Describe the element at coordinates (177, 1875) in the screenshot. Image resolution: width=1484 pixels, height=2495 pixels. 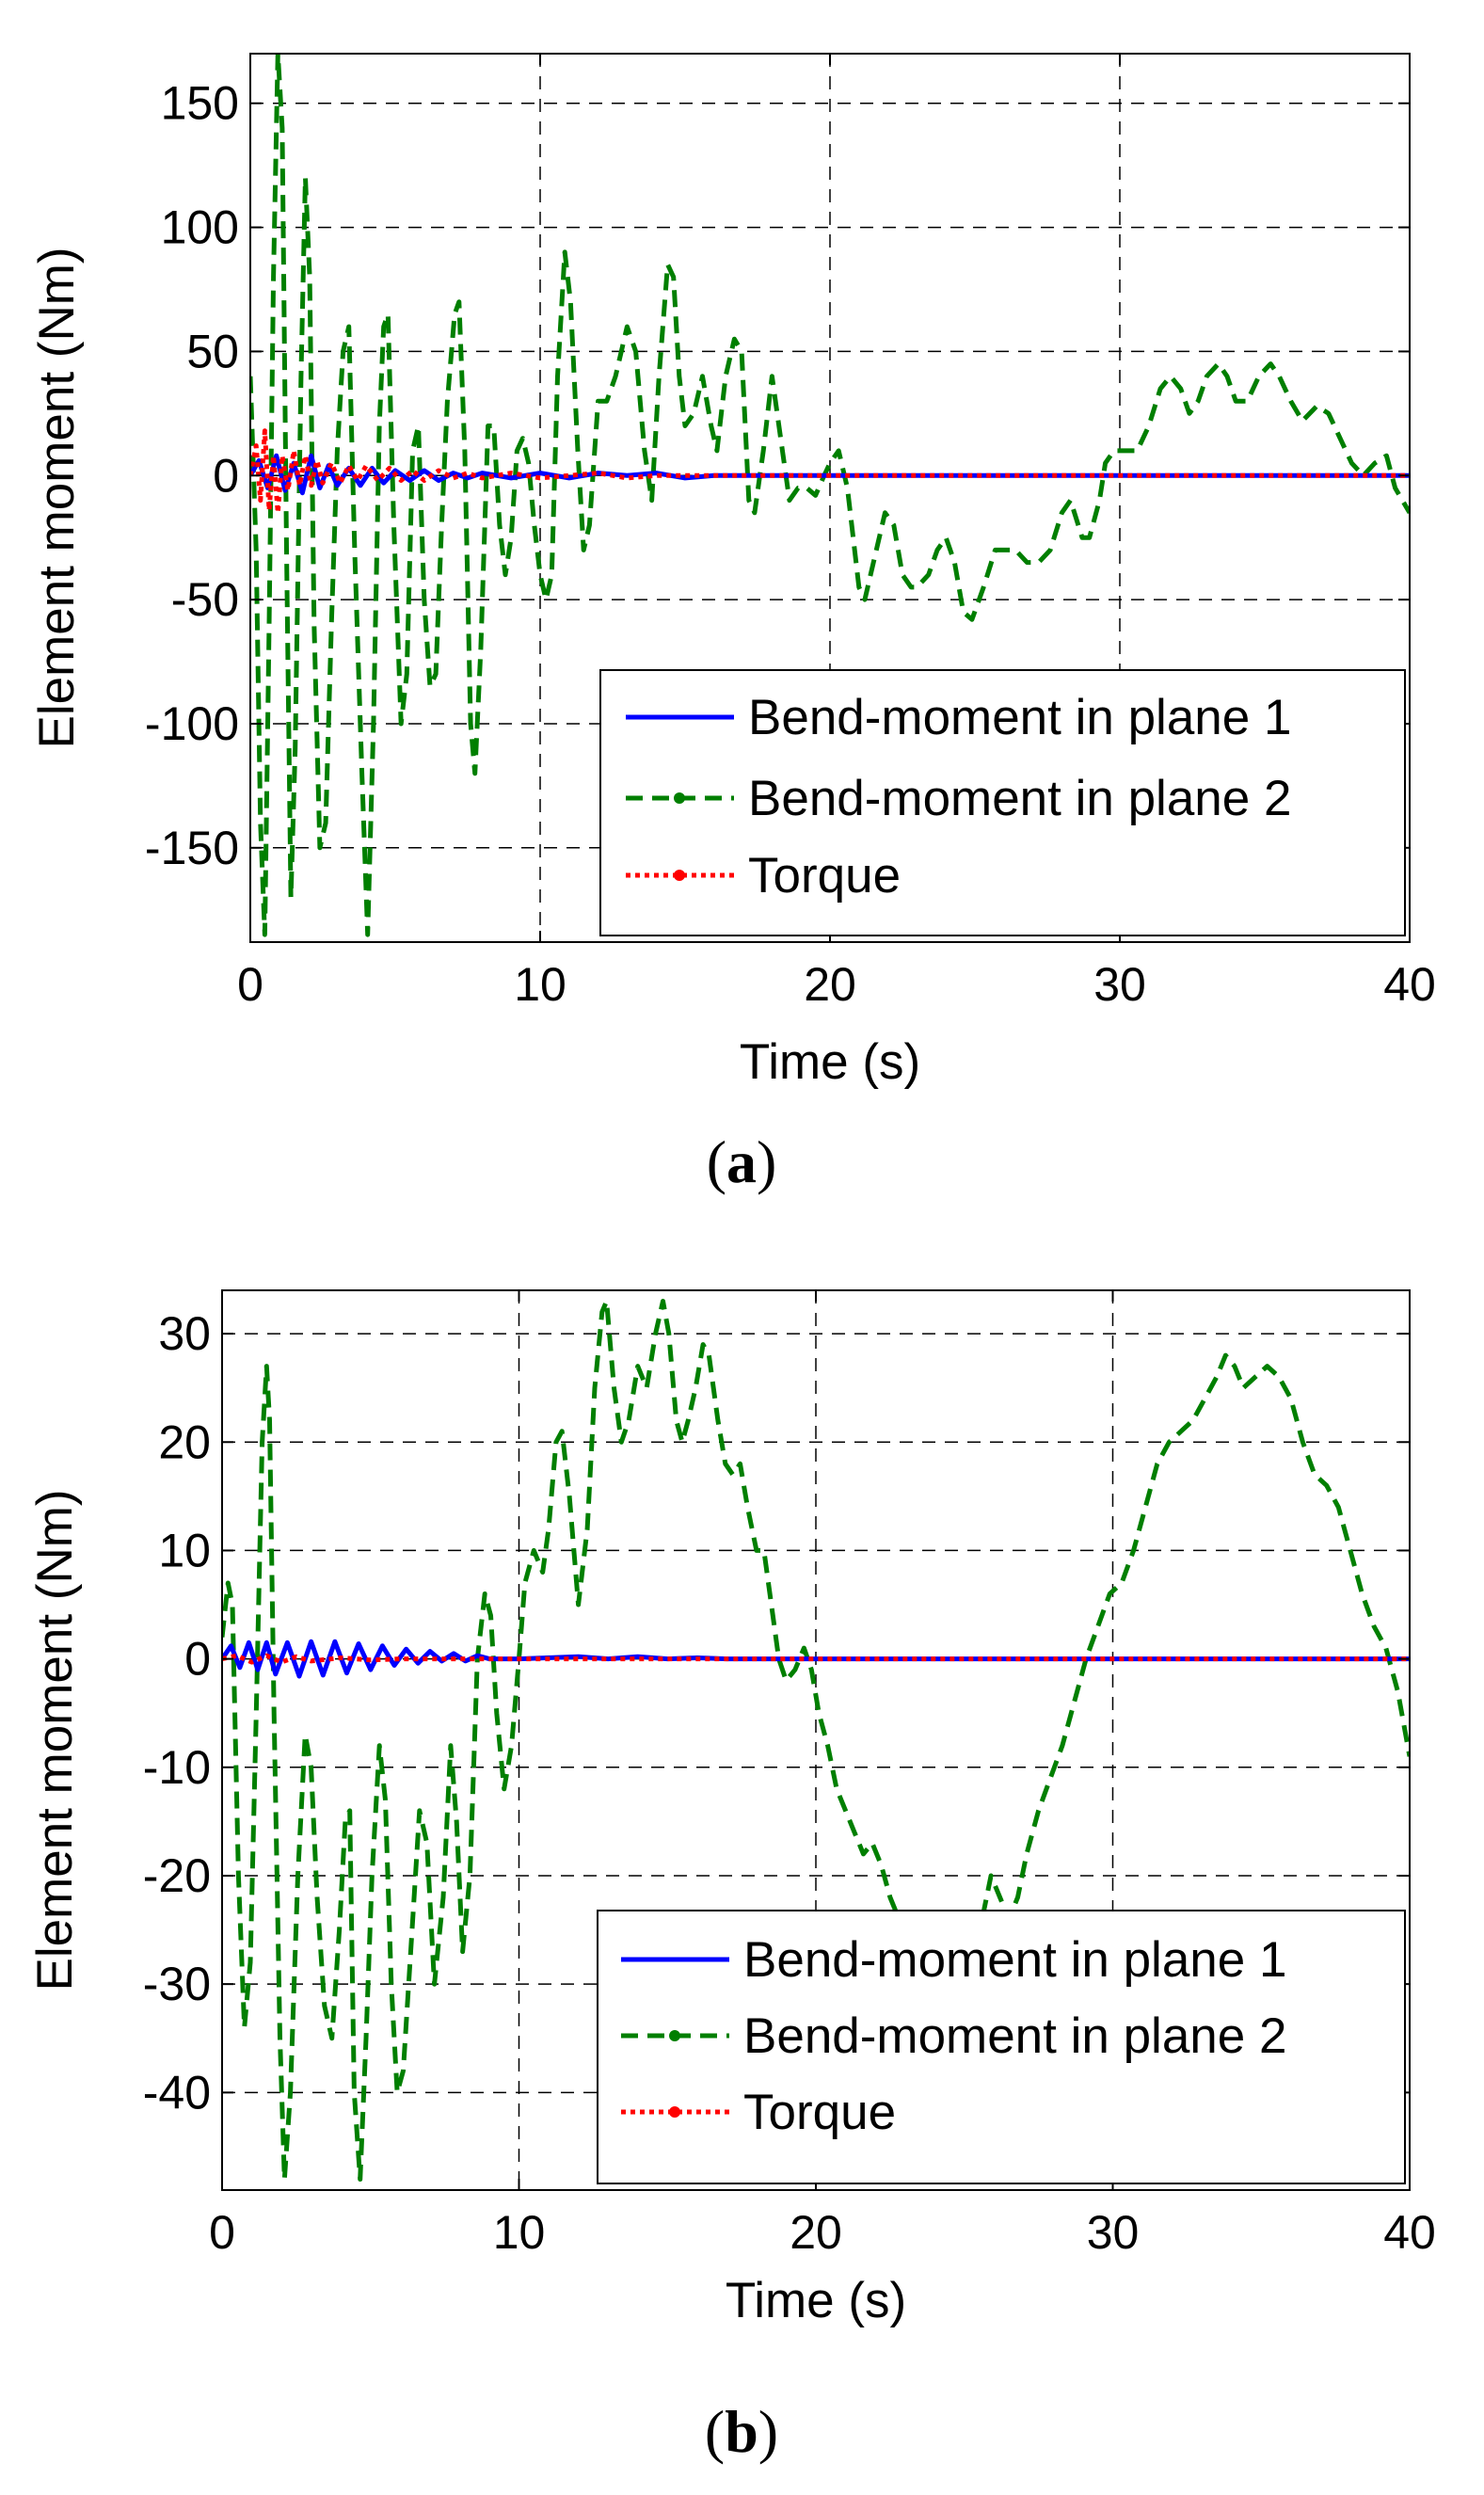
I see `y-tick-label: -20` at that location.